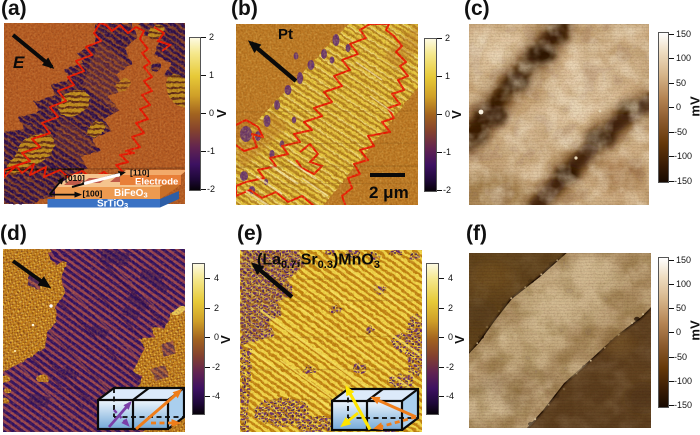 The width and height of the screenshot is (700, 435). I want to click on svg-text: [100], so click(93, 194).